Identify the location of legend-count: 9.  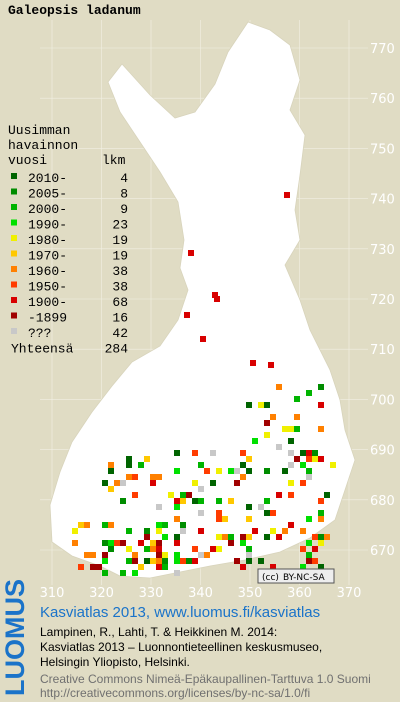
(124, 209).